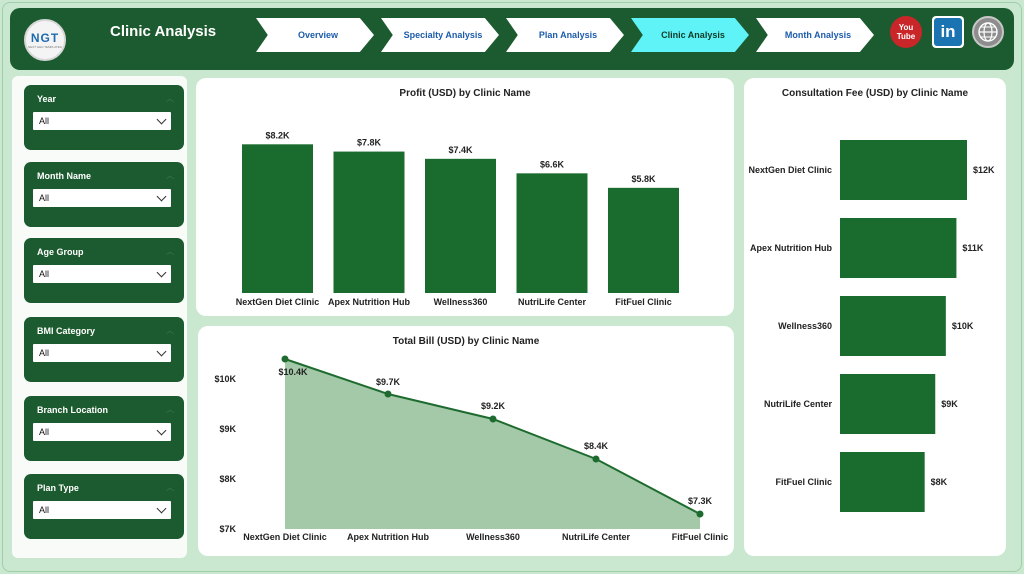 The height and width of the screenshot is (574, 1024). What do you see at coordinates (102, 510) in the screenshot?
I see `plan-type-dropdown: All` at bounding box center [102, 510].